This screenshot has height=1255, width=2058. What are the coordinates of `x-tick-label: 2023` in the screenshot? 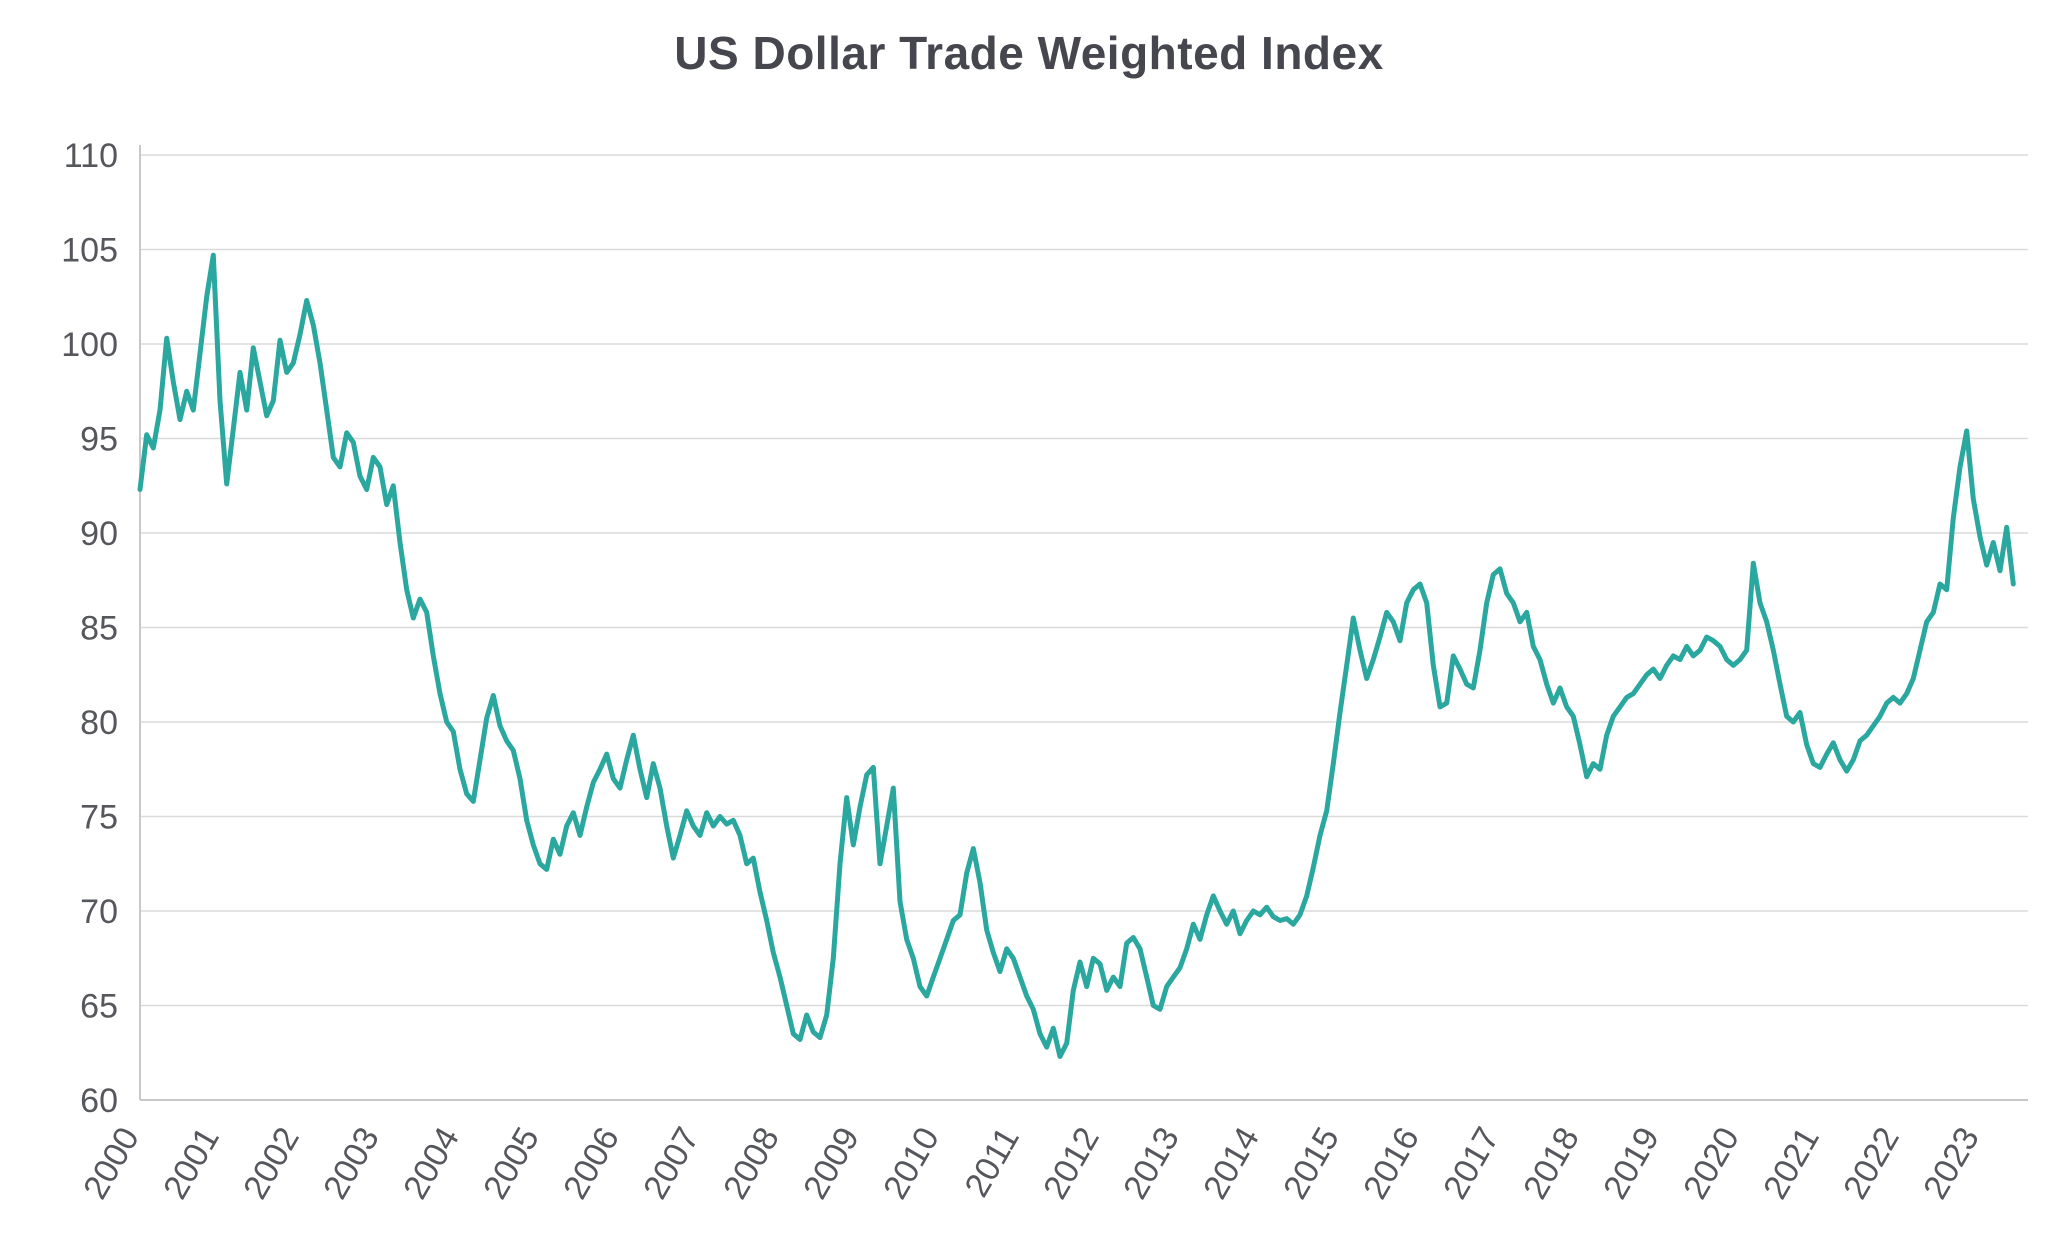 It's located at (1951, 1163).